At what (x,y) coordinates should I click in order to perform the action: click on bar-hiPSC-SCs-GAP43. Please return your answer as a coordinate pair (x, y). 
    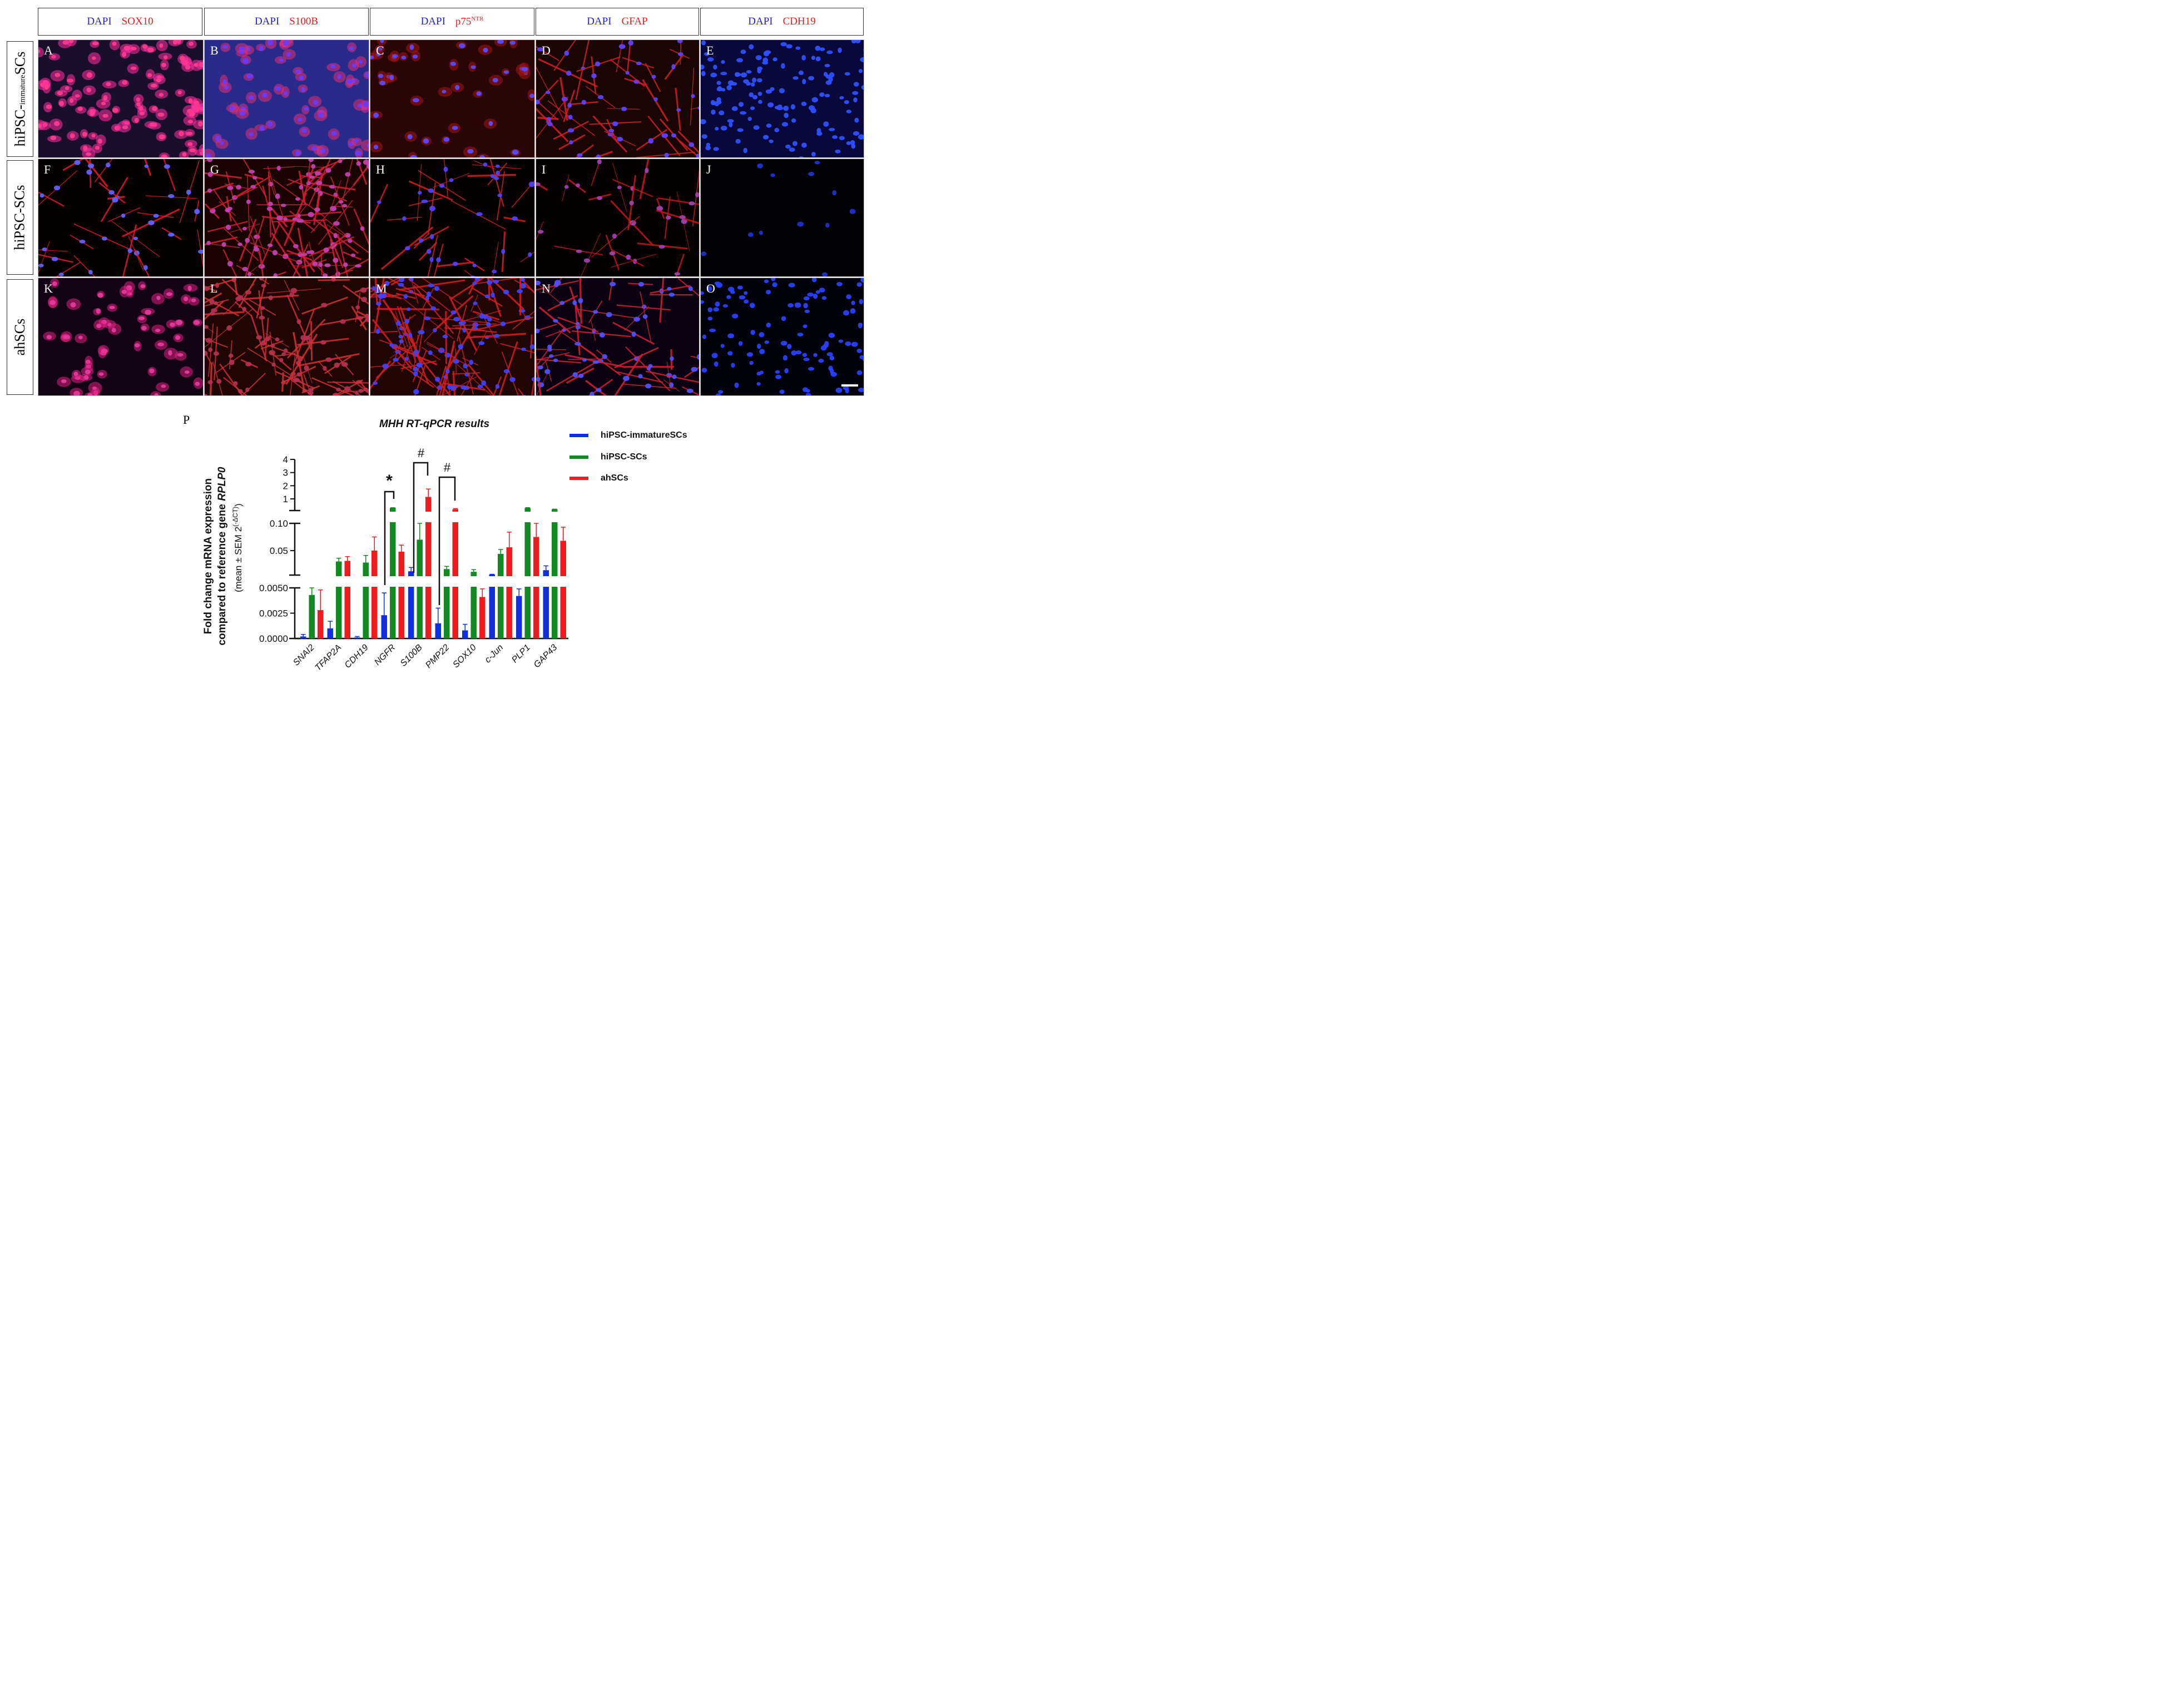
    Looking at the image, I should click on (555, 573).